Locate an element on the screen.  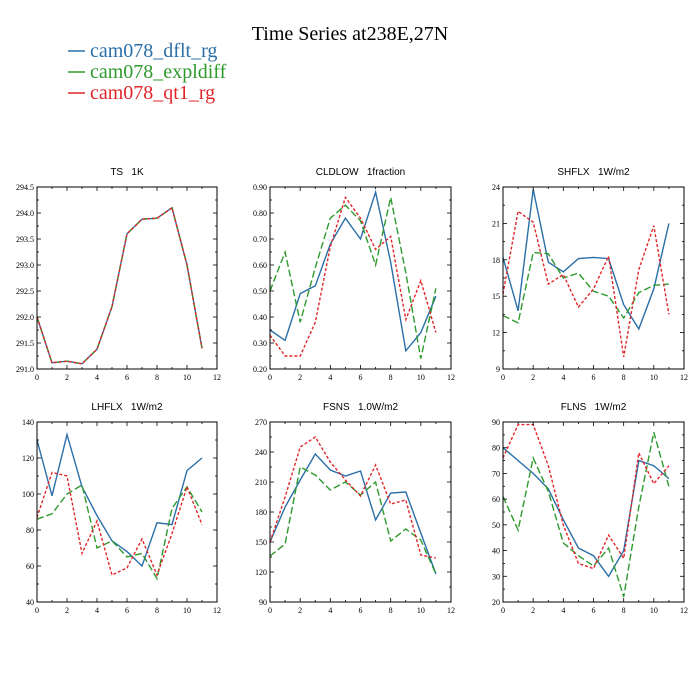
y-tick-label: 18 is located at coordinates (496, 260).